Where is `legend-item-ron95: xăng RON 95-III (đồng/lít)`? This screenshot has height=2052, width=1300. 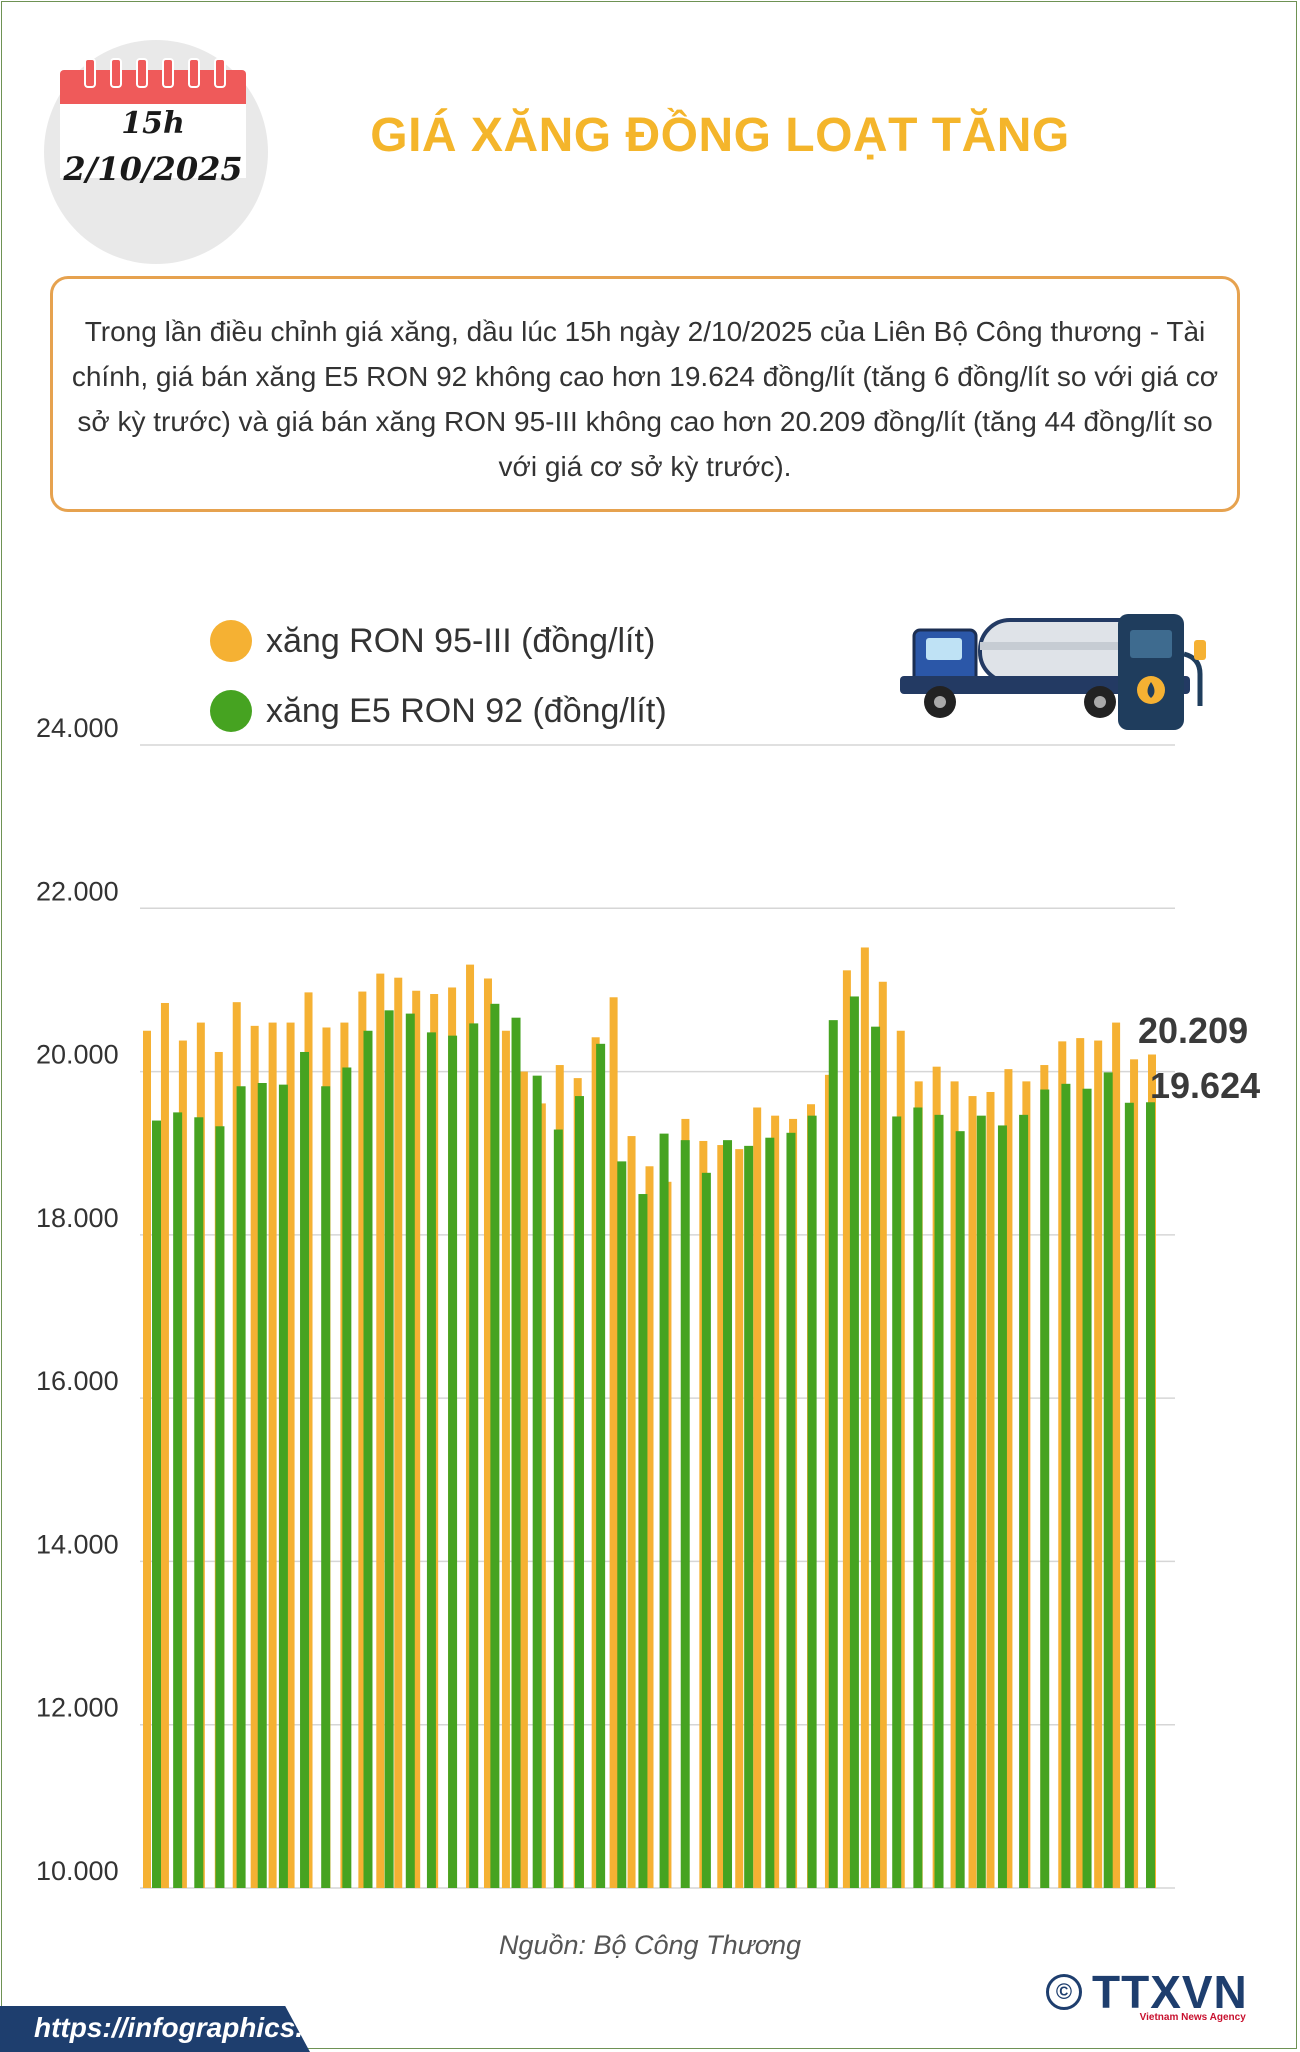
legend-item-ron95: xăng RON 95-III (đồng/lít) is located at coordinates (438, 641).